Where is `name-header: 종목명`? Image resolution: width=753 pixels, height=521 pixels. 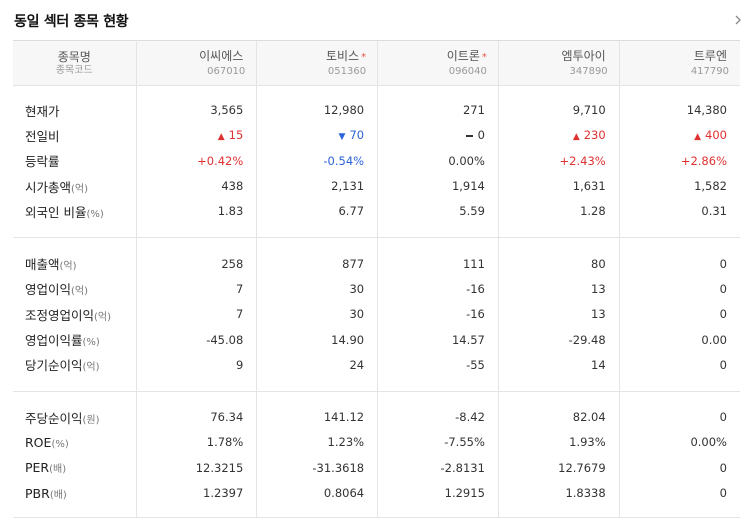 name-header: 종목명 is located at coordinates (74, 56).